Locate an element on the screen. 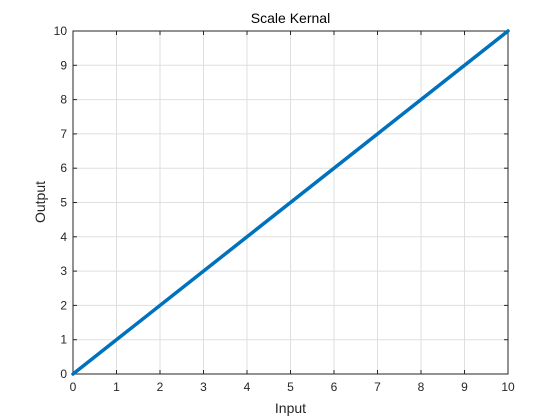 The height and width of the screenshot is (420, 560). x-tick-labels: 0 1 2 3 4 5 6 7 8 9 10 is located at coordinates (292, 387).